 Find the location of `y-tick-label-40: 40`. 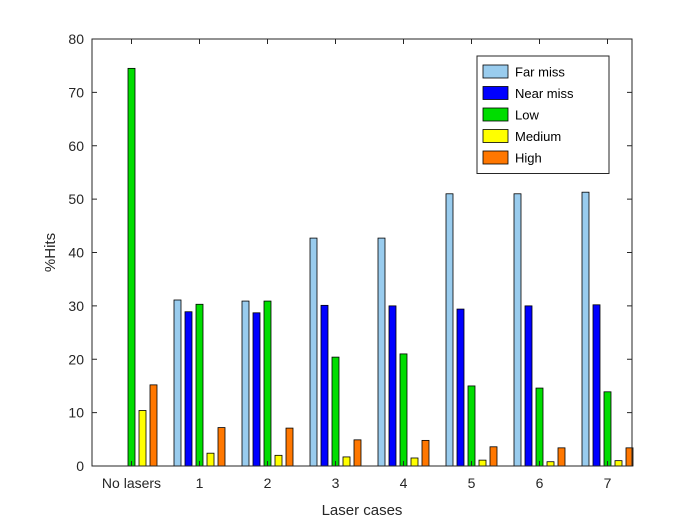

y-tick-label-40: 40 is located at coordinates (76, 253).